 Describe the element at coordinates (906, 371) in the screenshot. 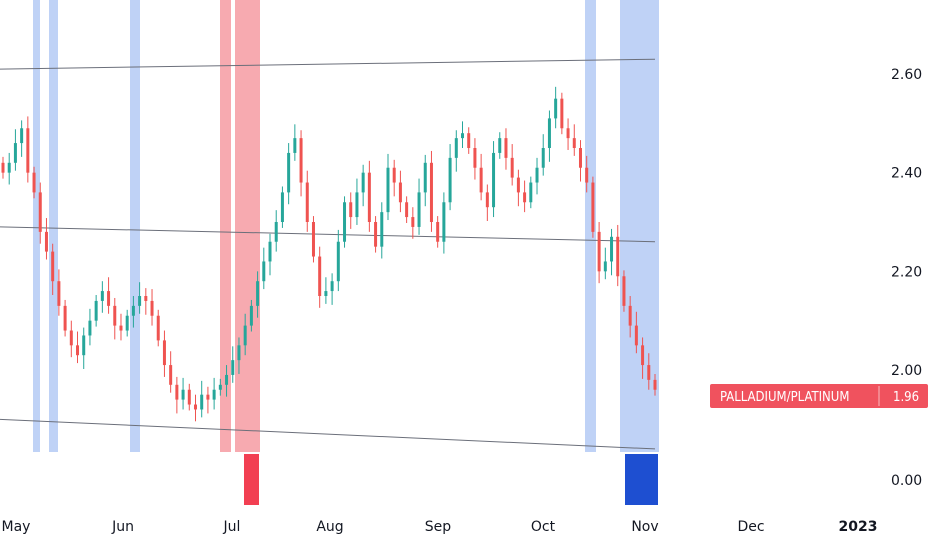

I see `y-tick-label: 2.00` at that location.